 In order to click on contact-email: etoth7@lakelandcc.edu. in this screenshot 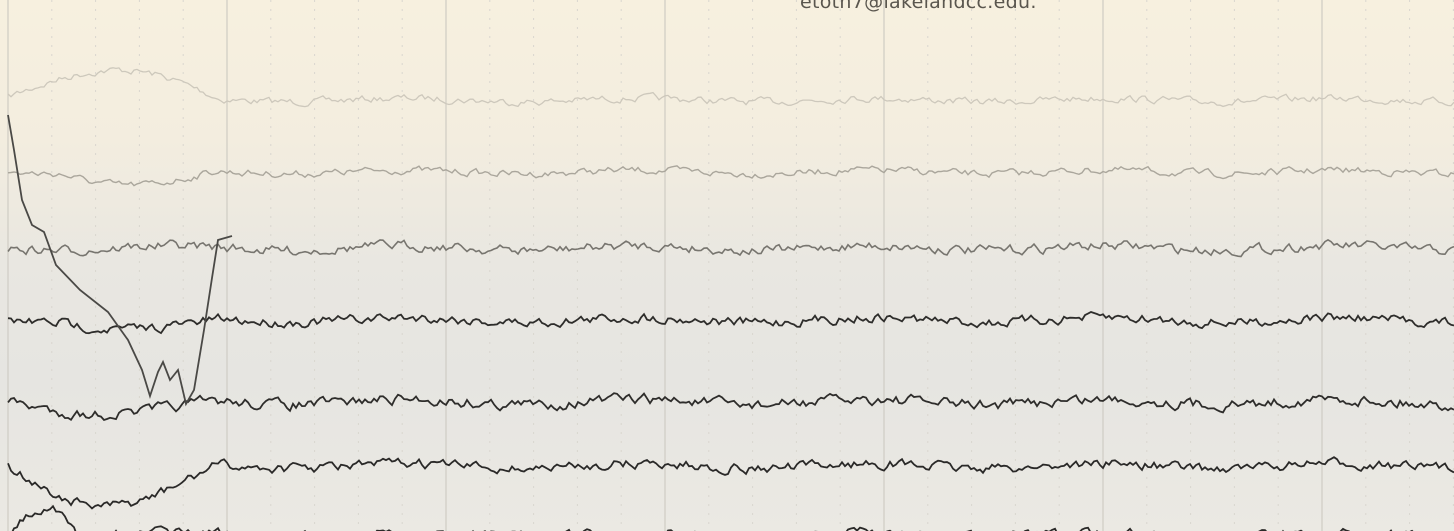, I will do `click(918, 6)`.